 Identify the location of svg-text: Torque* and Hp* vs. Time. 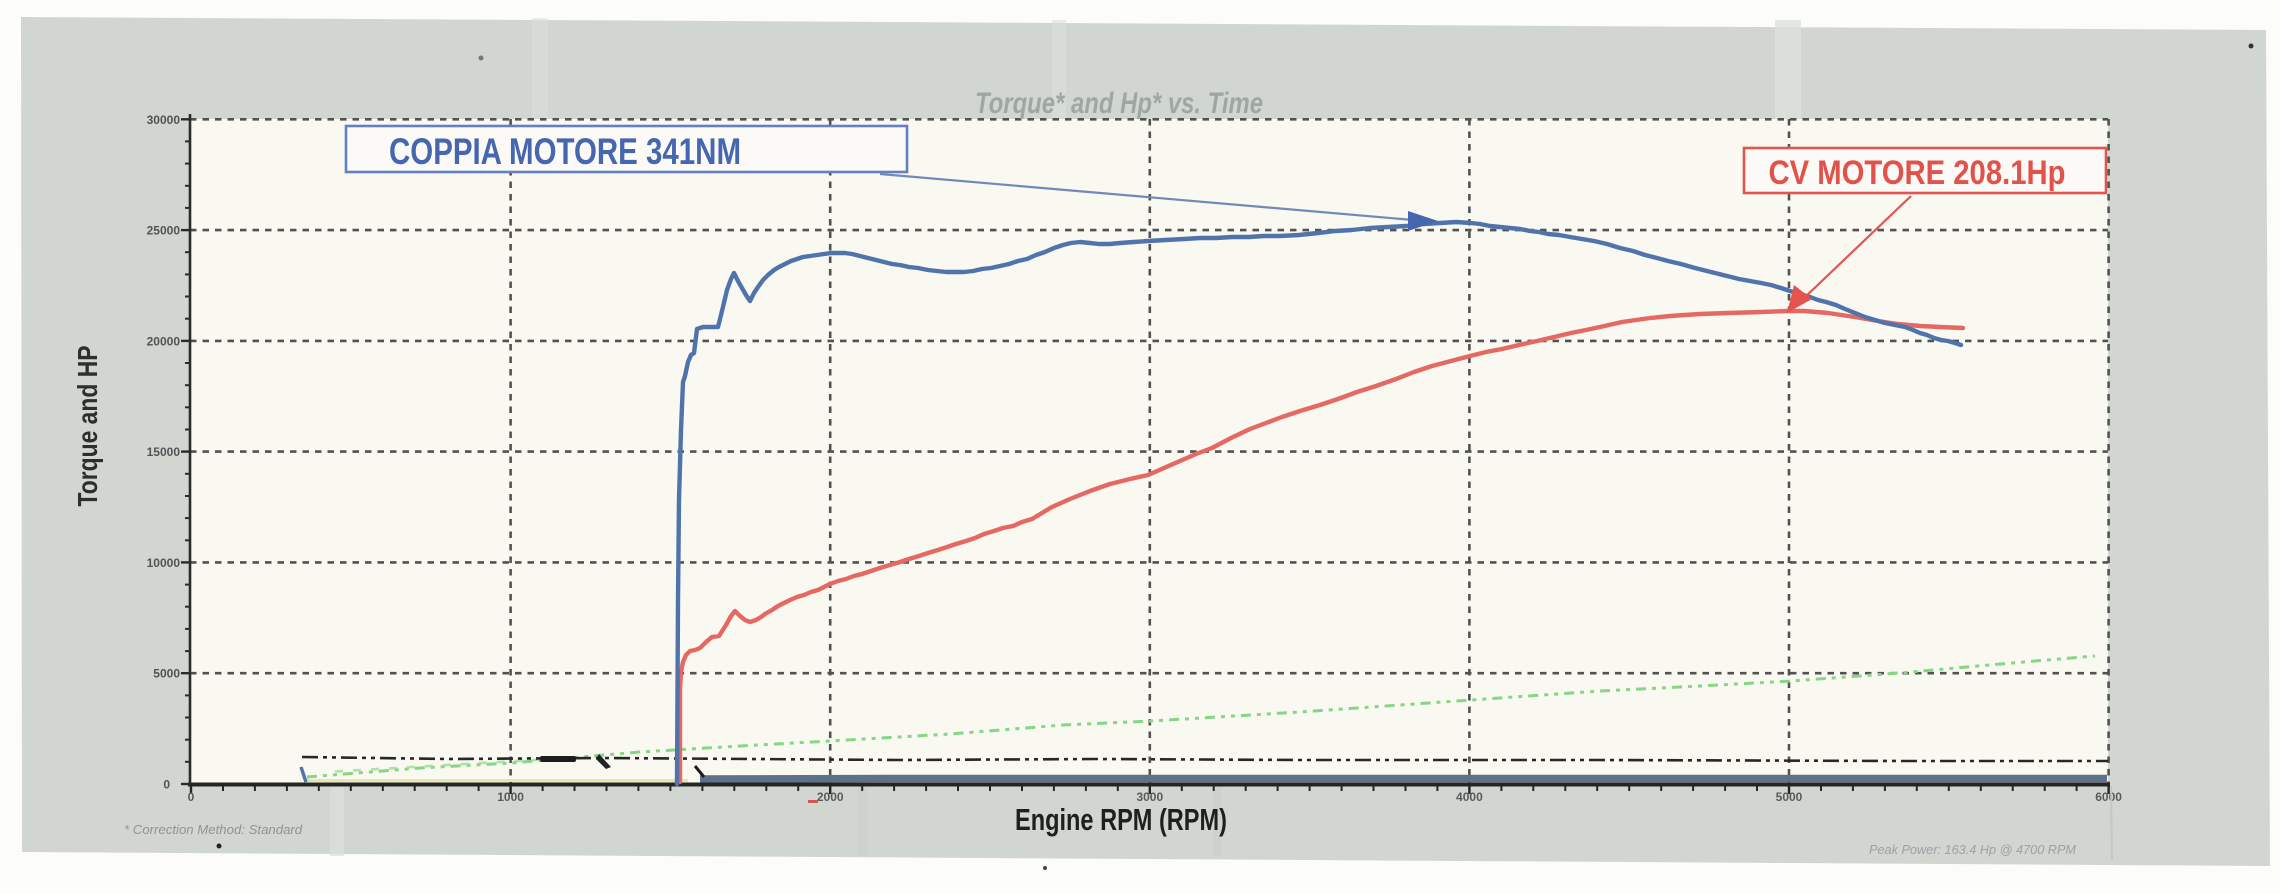
(1119, 103).